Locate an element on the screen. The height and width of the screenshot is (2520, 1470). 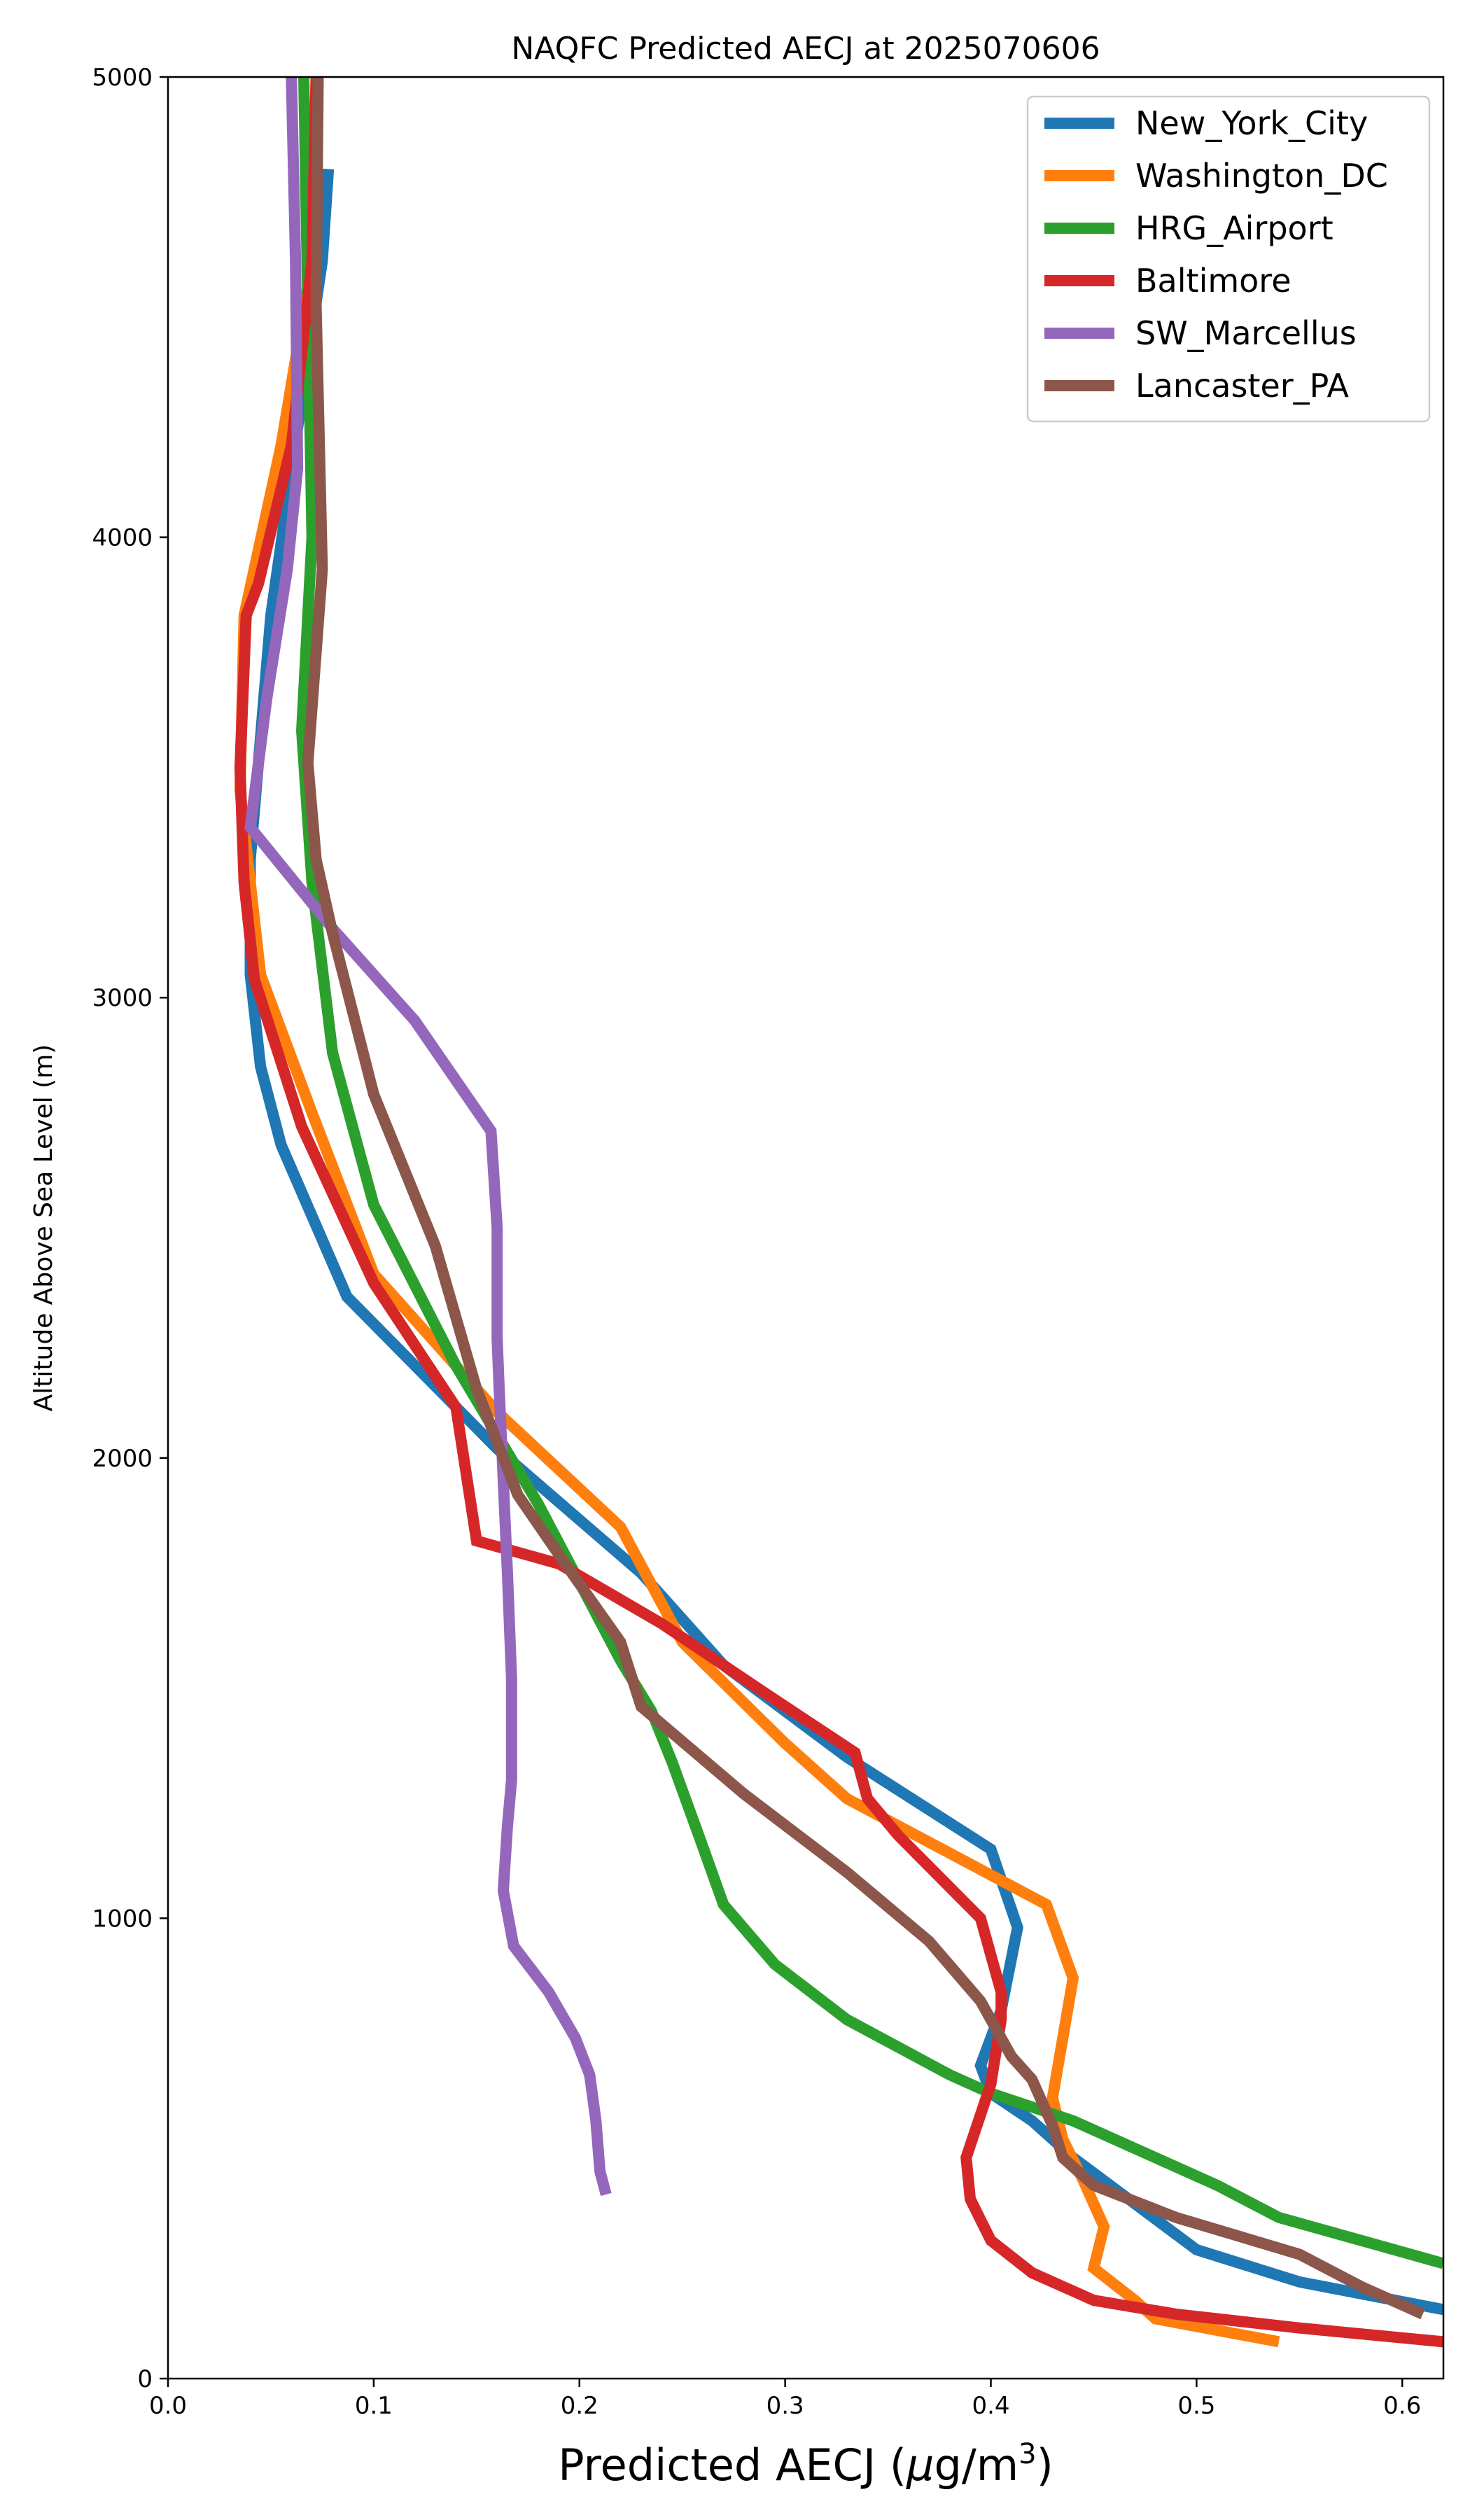
x-axis-label-base: Predicted AECJ ( is located at coordinates (732, 2465).